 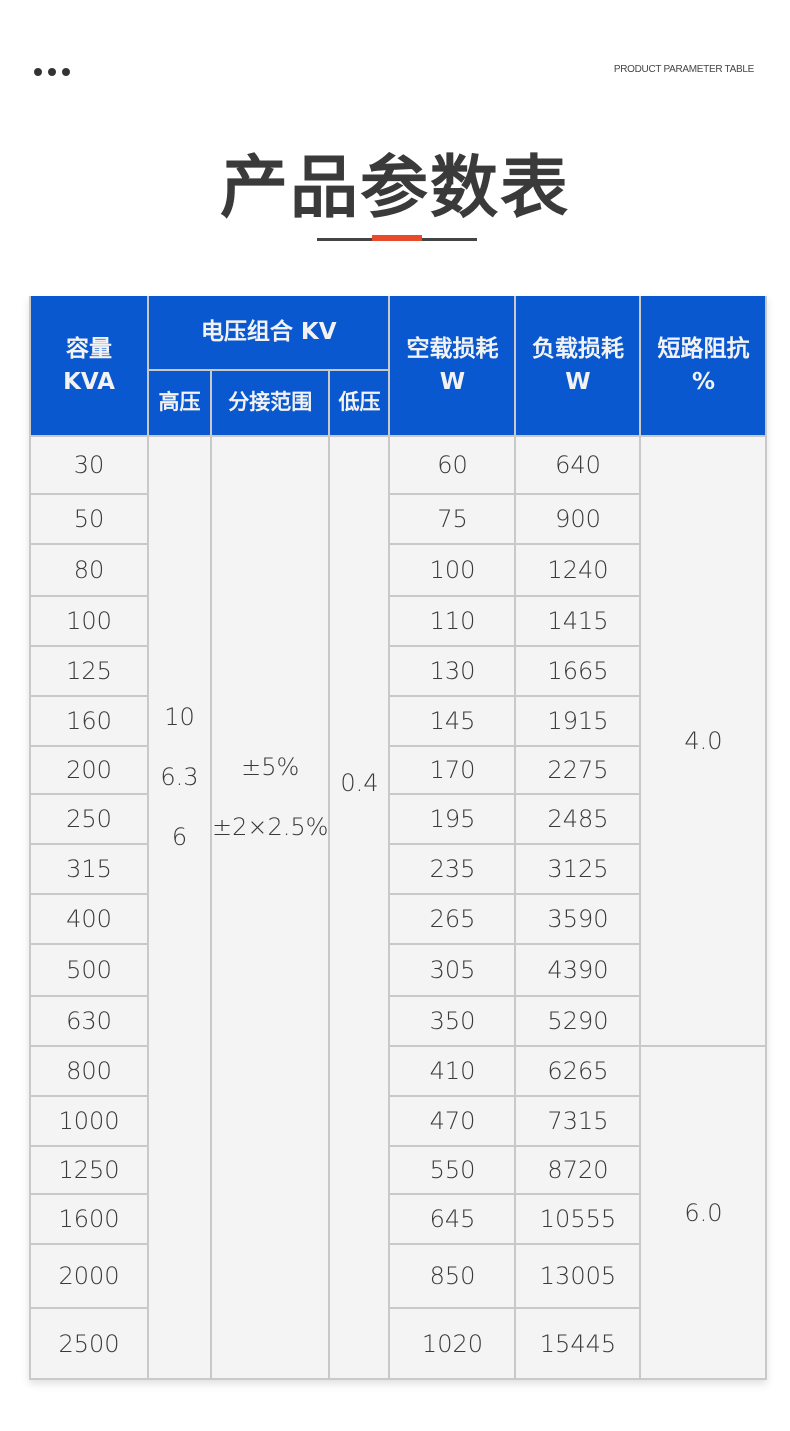 I want to click on table-row: 200 170 2275, so click(x=397, y=770).